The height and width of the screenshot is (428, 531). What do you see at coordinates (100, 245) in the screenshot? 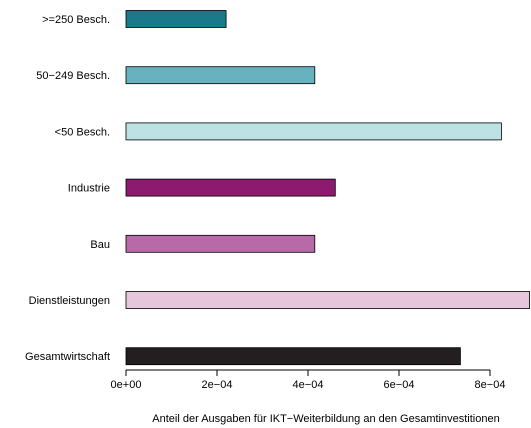
I see `category-label: Bau` at bounding box center [100, 245].